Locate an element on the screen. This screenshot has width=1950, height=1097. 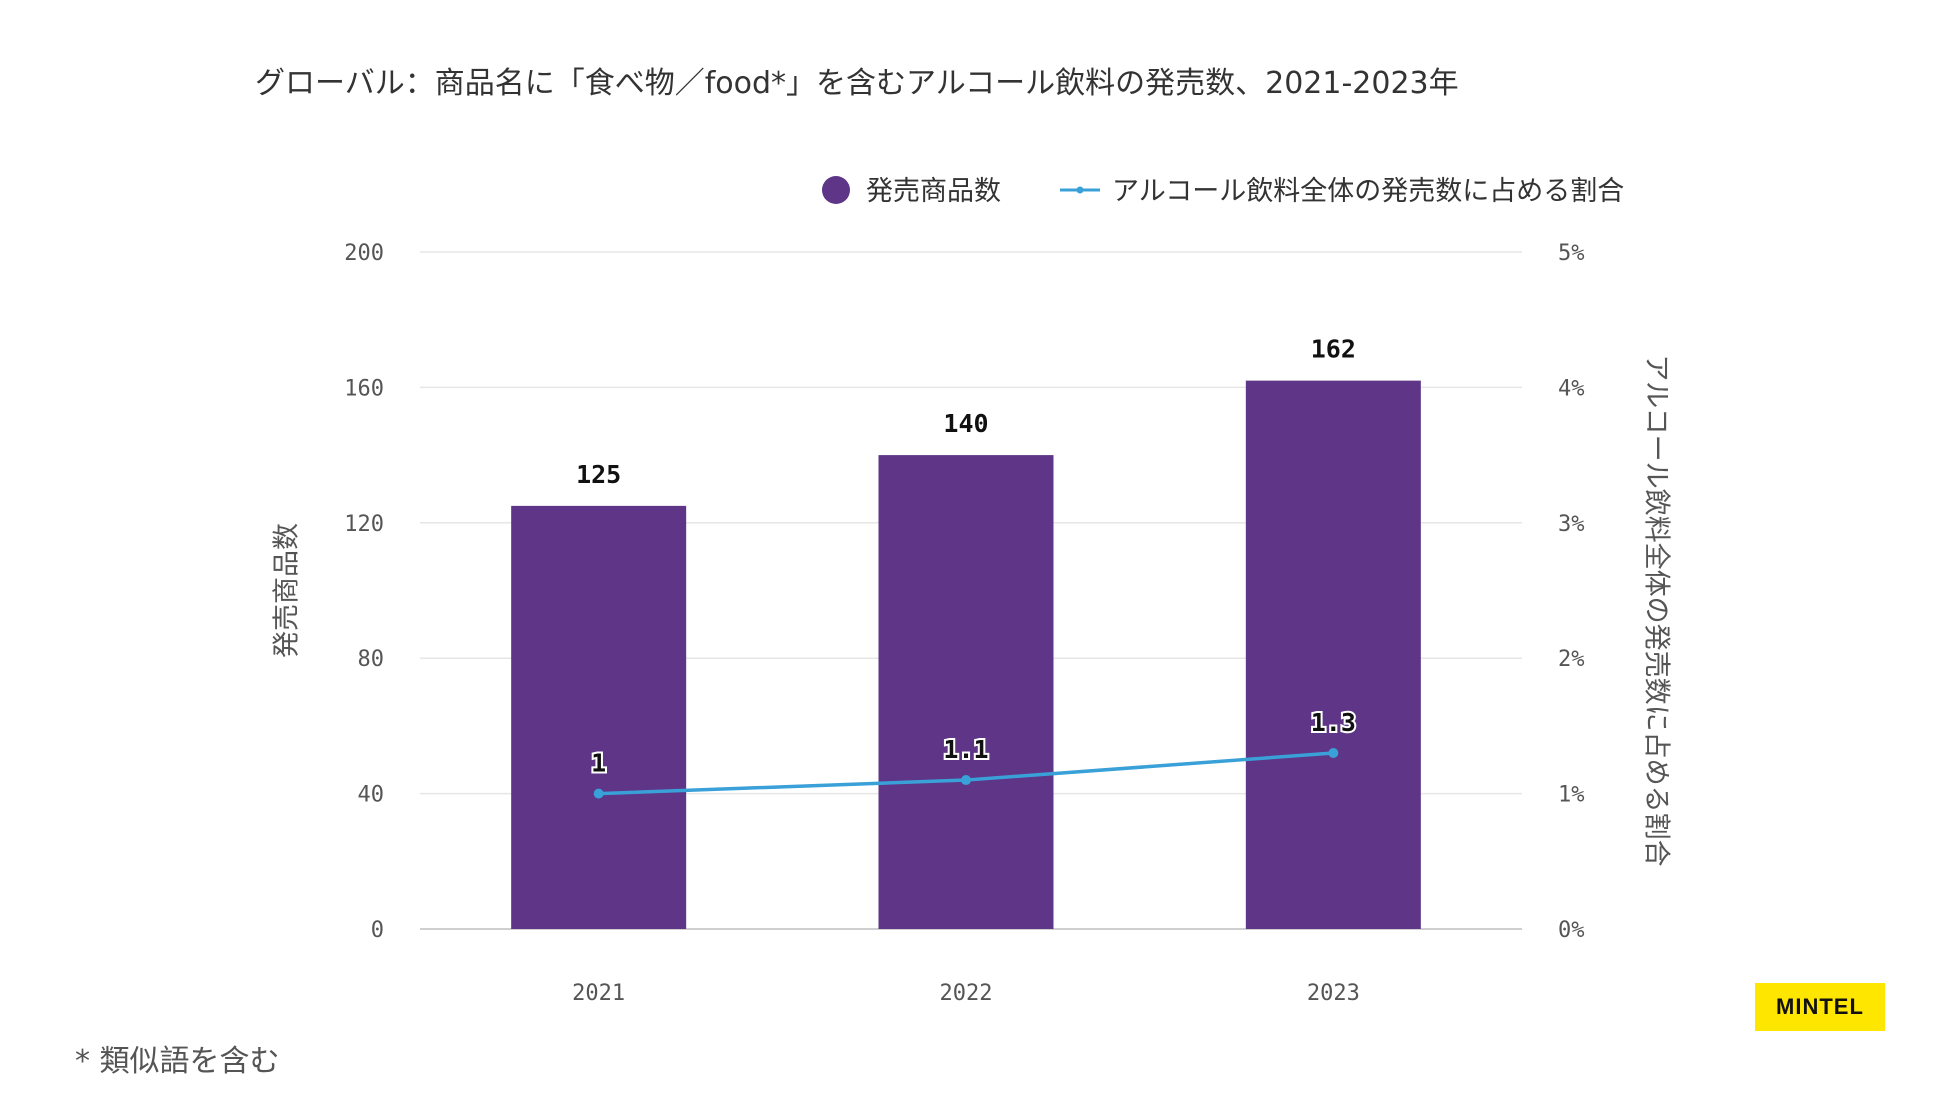
line-value-label: 1.1 is located at coordinates (965, 749).